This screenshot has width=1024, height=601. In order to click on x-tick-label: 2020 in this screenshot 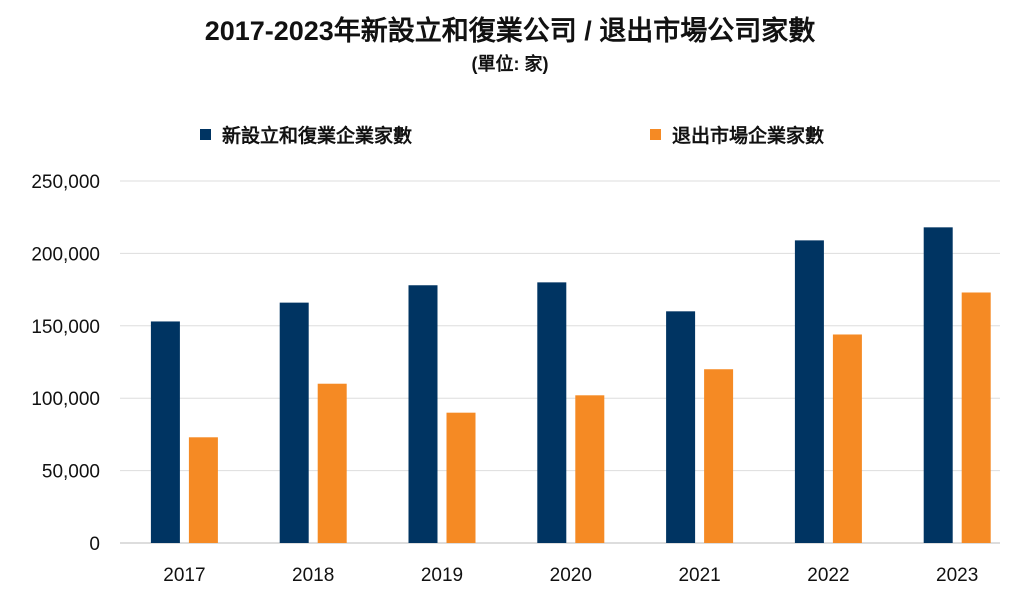, I will do `click(571, 575)`.